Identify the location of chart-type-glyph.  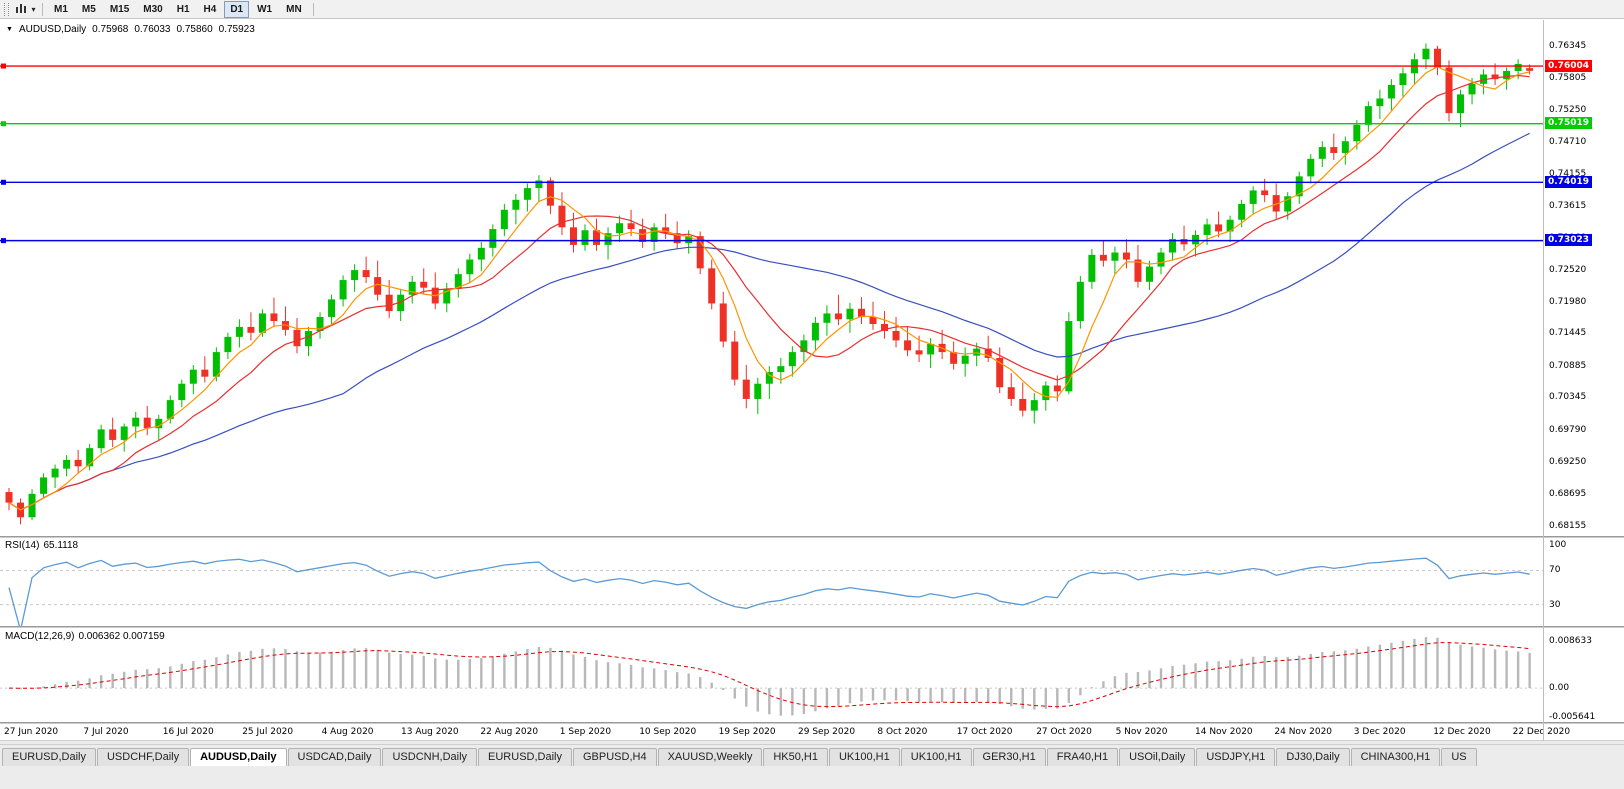
(21, 8).